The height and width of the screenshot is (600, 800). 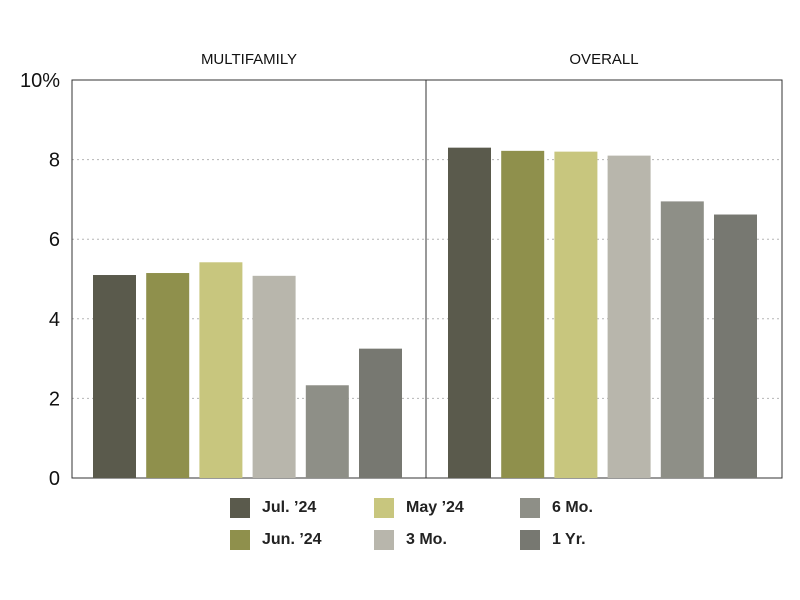 I want to click on legend-item-jul-24: Jul. ’24, so click(x=273, y=508).